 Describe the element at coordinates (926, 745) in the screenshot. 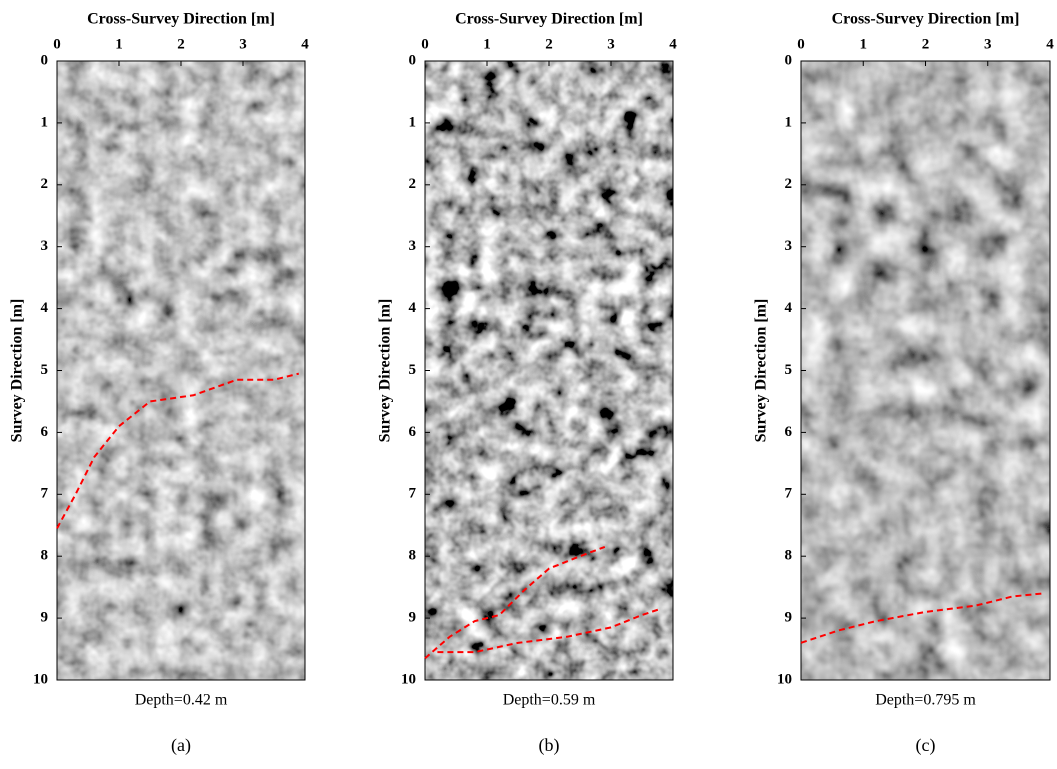

I see `panel-caption: (c)` at that location.